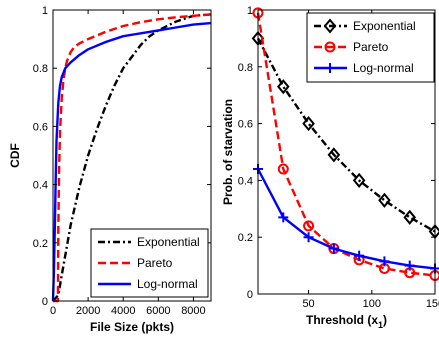 Image resolution: width=439 pixels, height=345 pixels. What do you see at coordinates (228, 152) in the screenshot?
I see `y-axis-label: Prob. of starvation` at bounding box center [228, 152].